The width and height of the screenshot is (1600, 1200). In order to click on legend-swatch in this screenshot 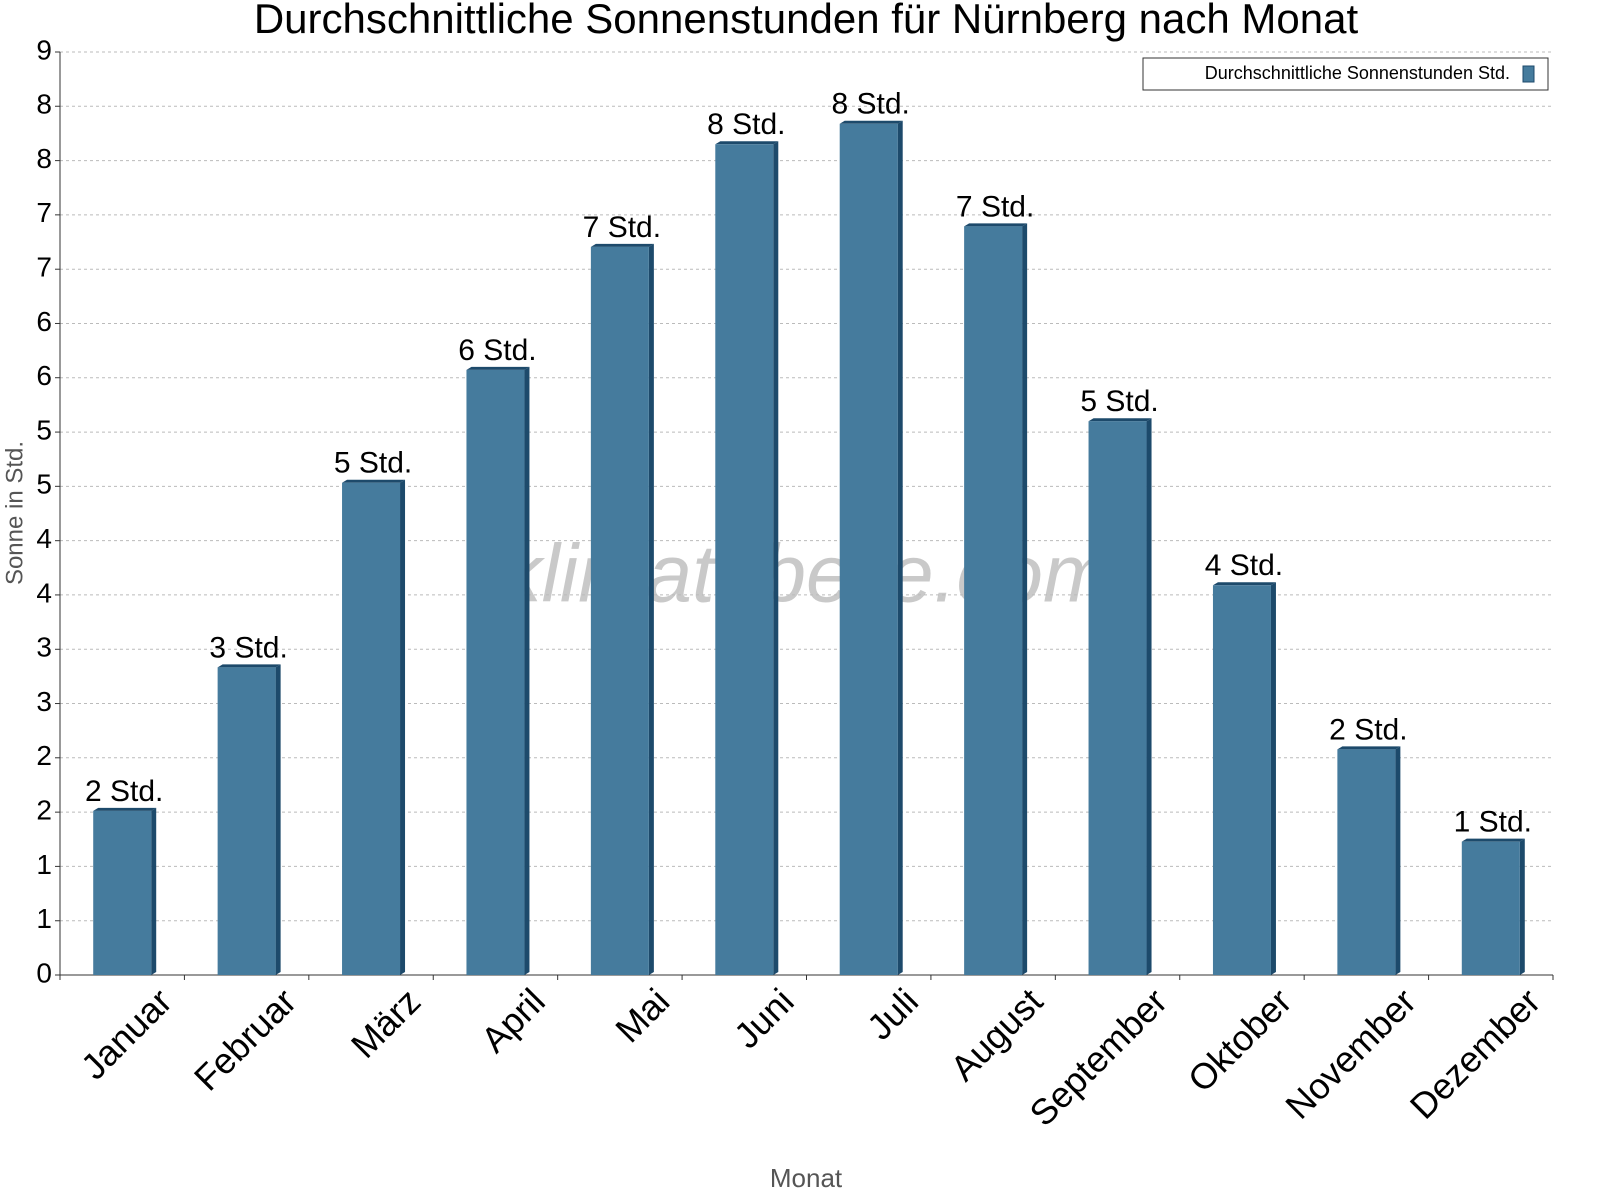, I will do `click(1528, 74)`.